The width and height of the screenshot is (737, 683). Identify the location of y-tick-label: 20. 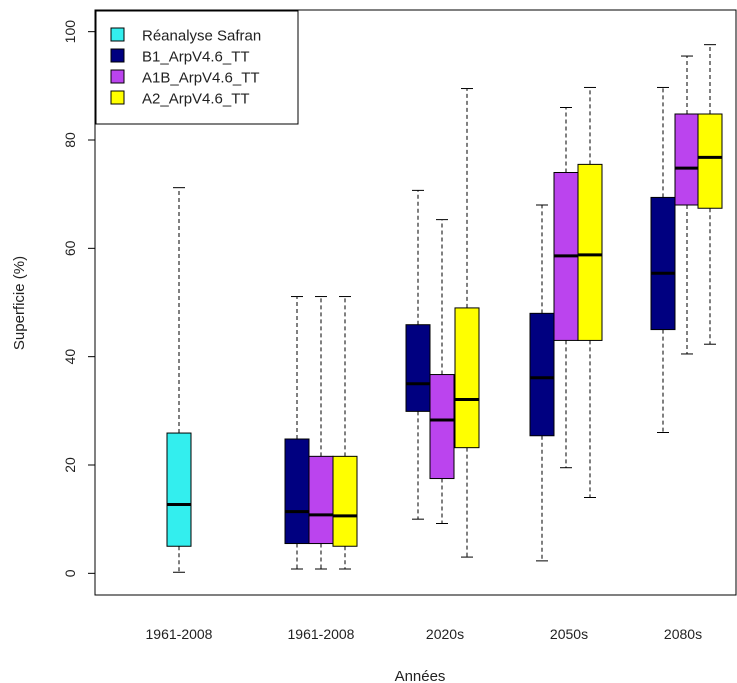
(70, 465).